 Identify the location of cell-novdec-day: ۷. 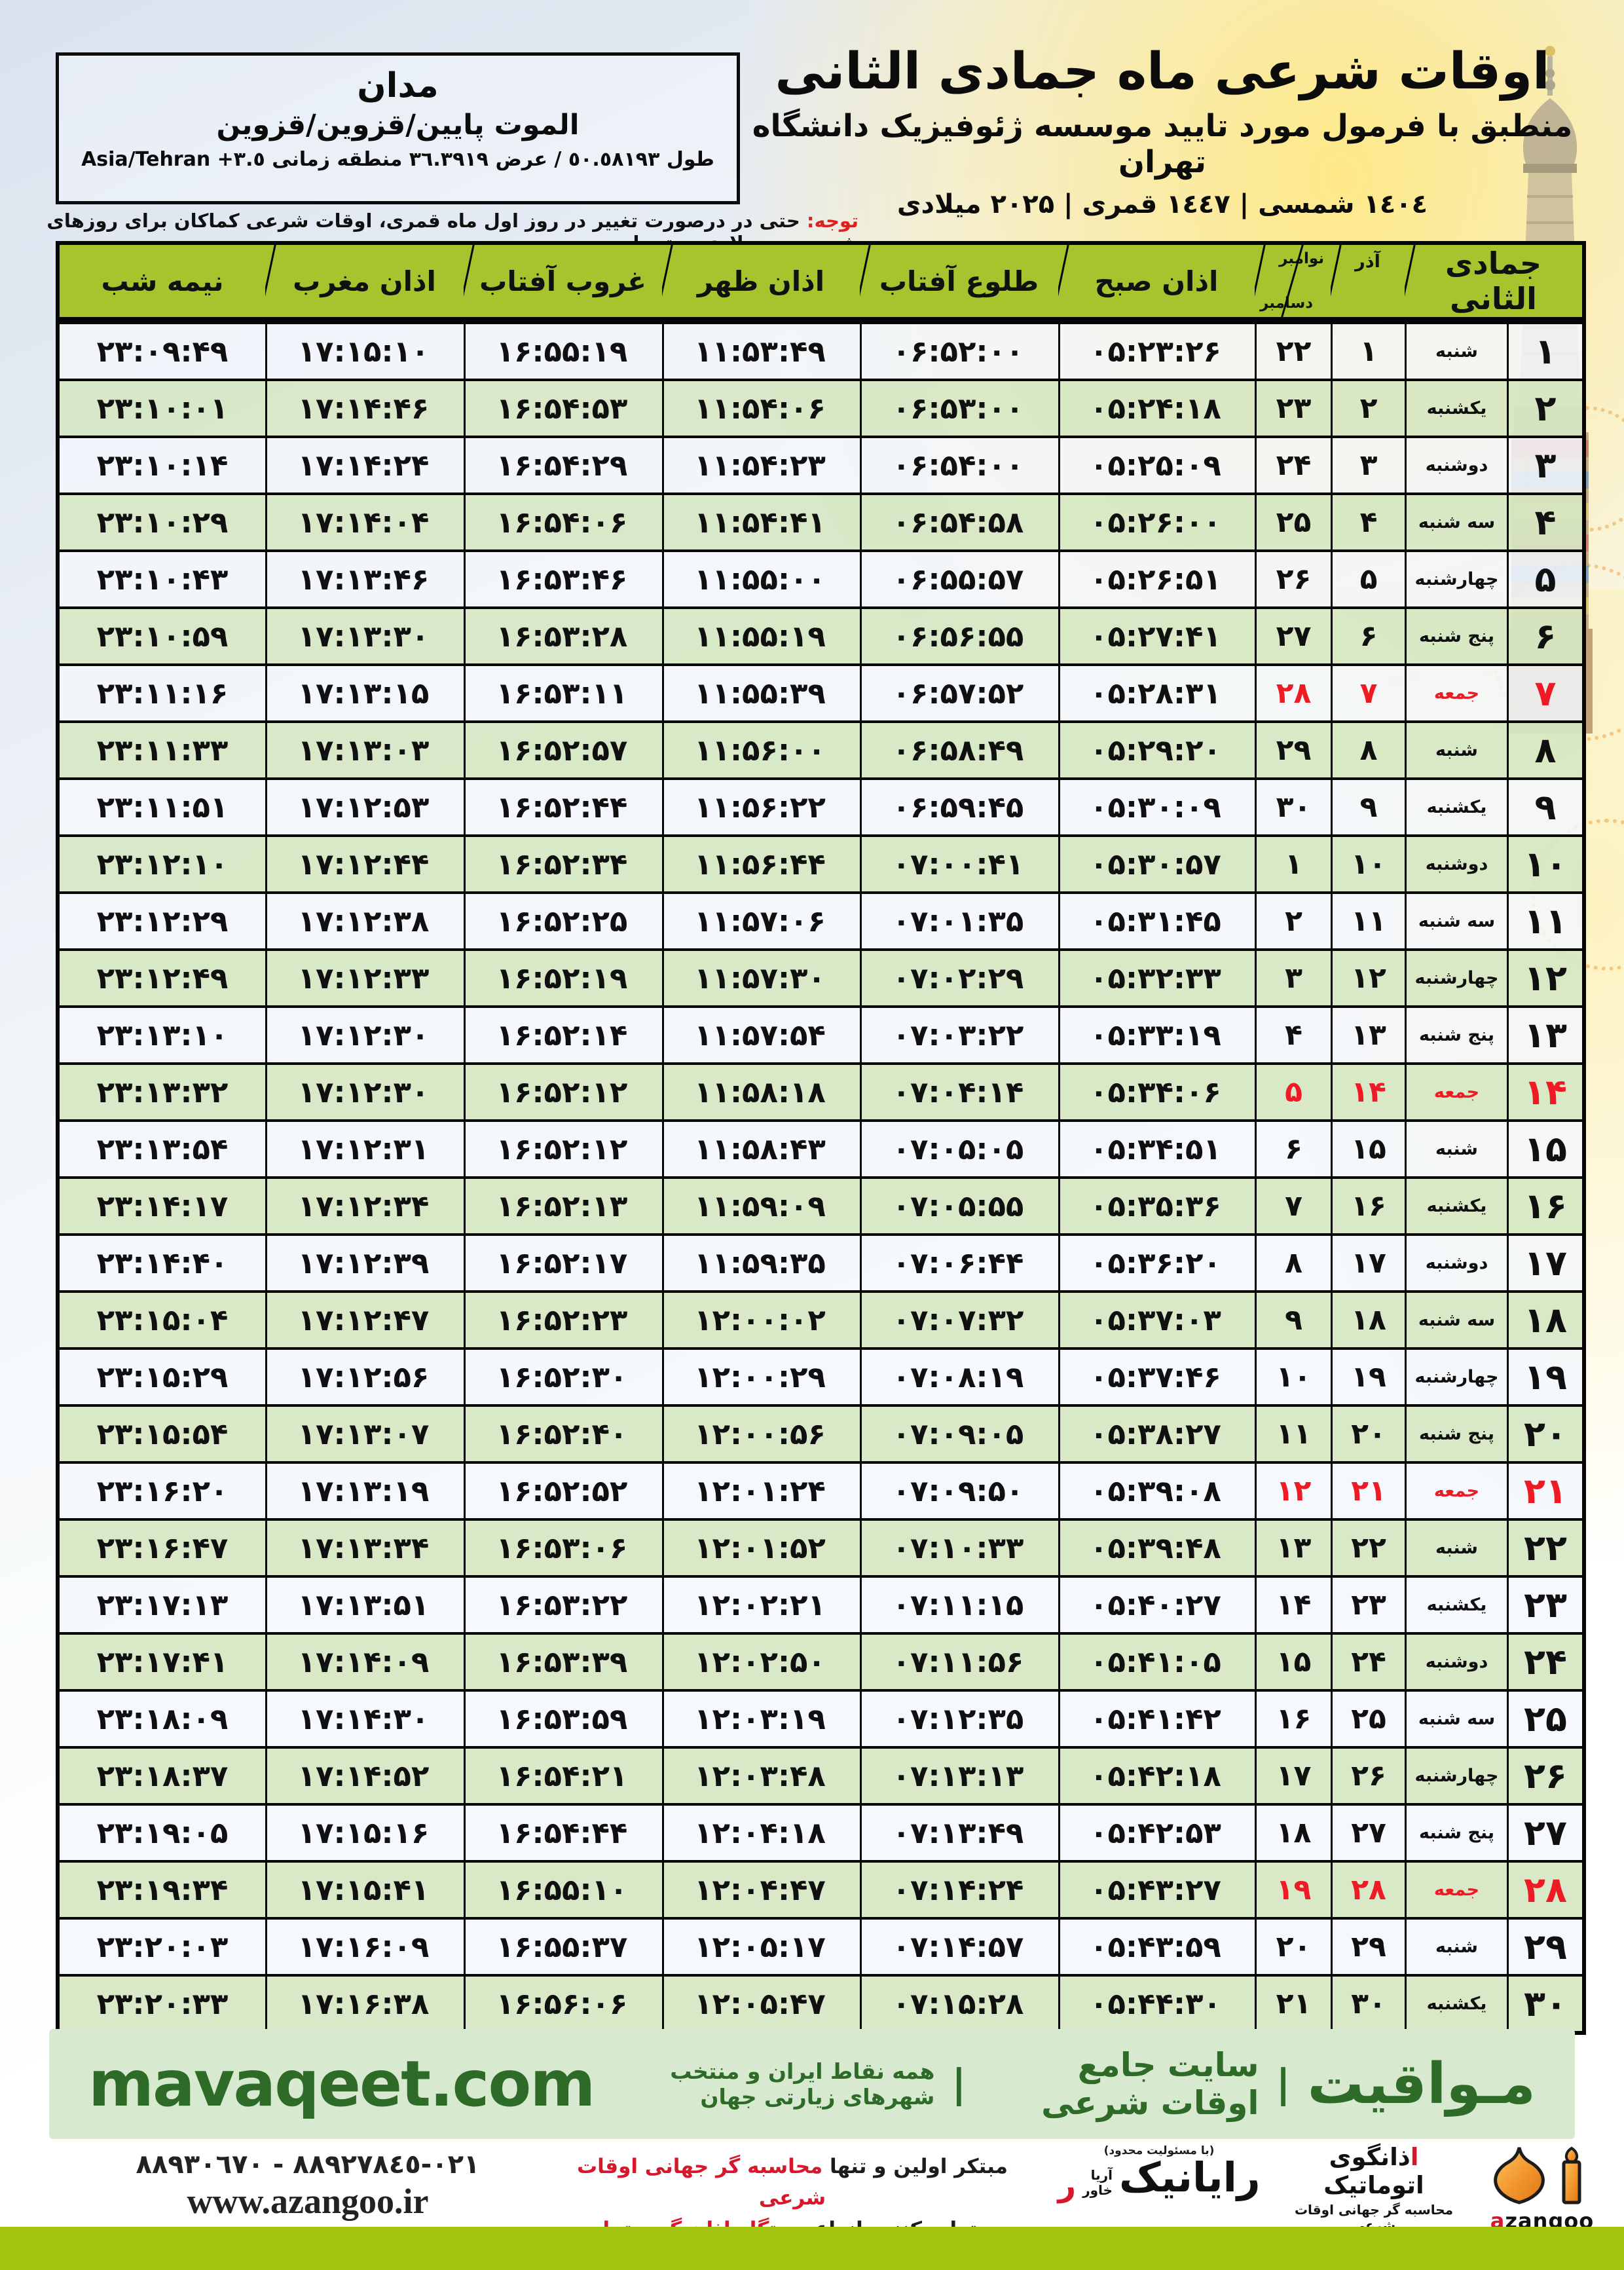
(1293, 1204).